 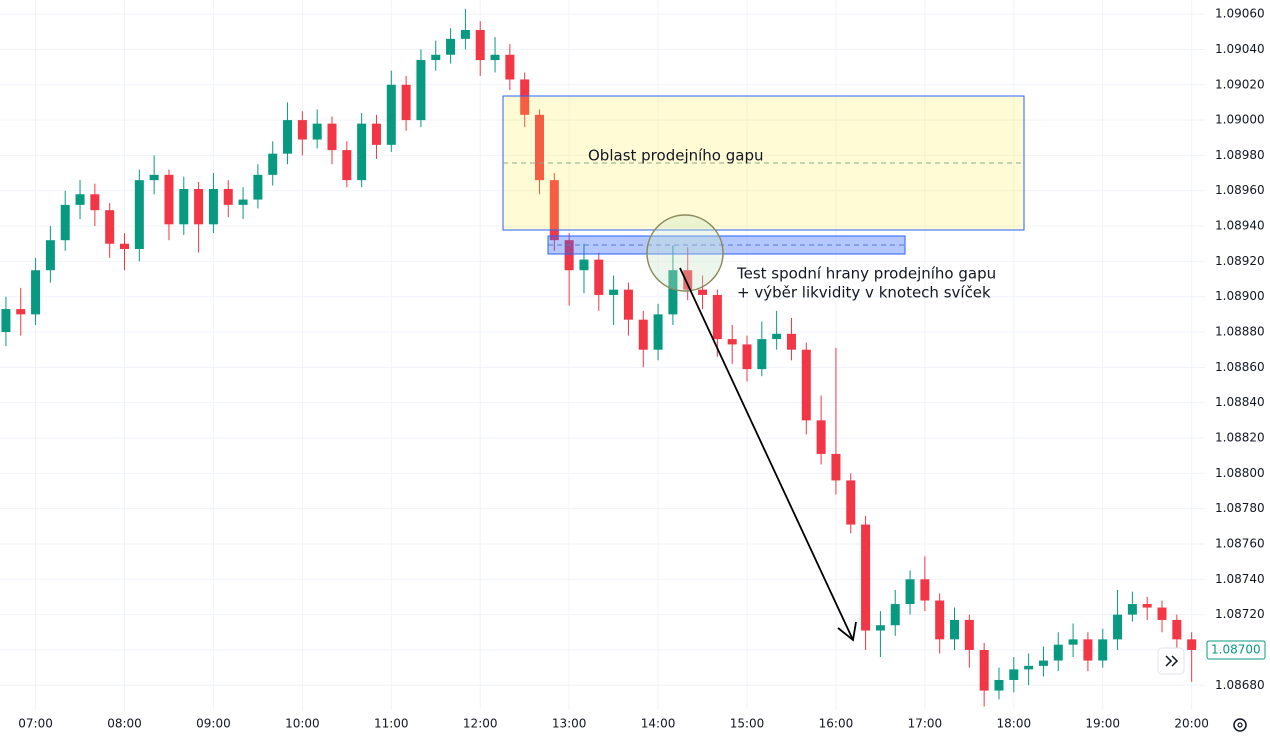 What do you see at coordinates (1014, 724) in the screenshot?
I see `x-tick-label: 18:00` at bounding box center [1014, 724].